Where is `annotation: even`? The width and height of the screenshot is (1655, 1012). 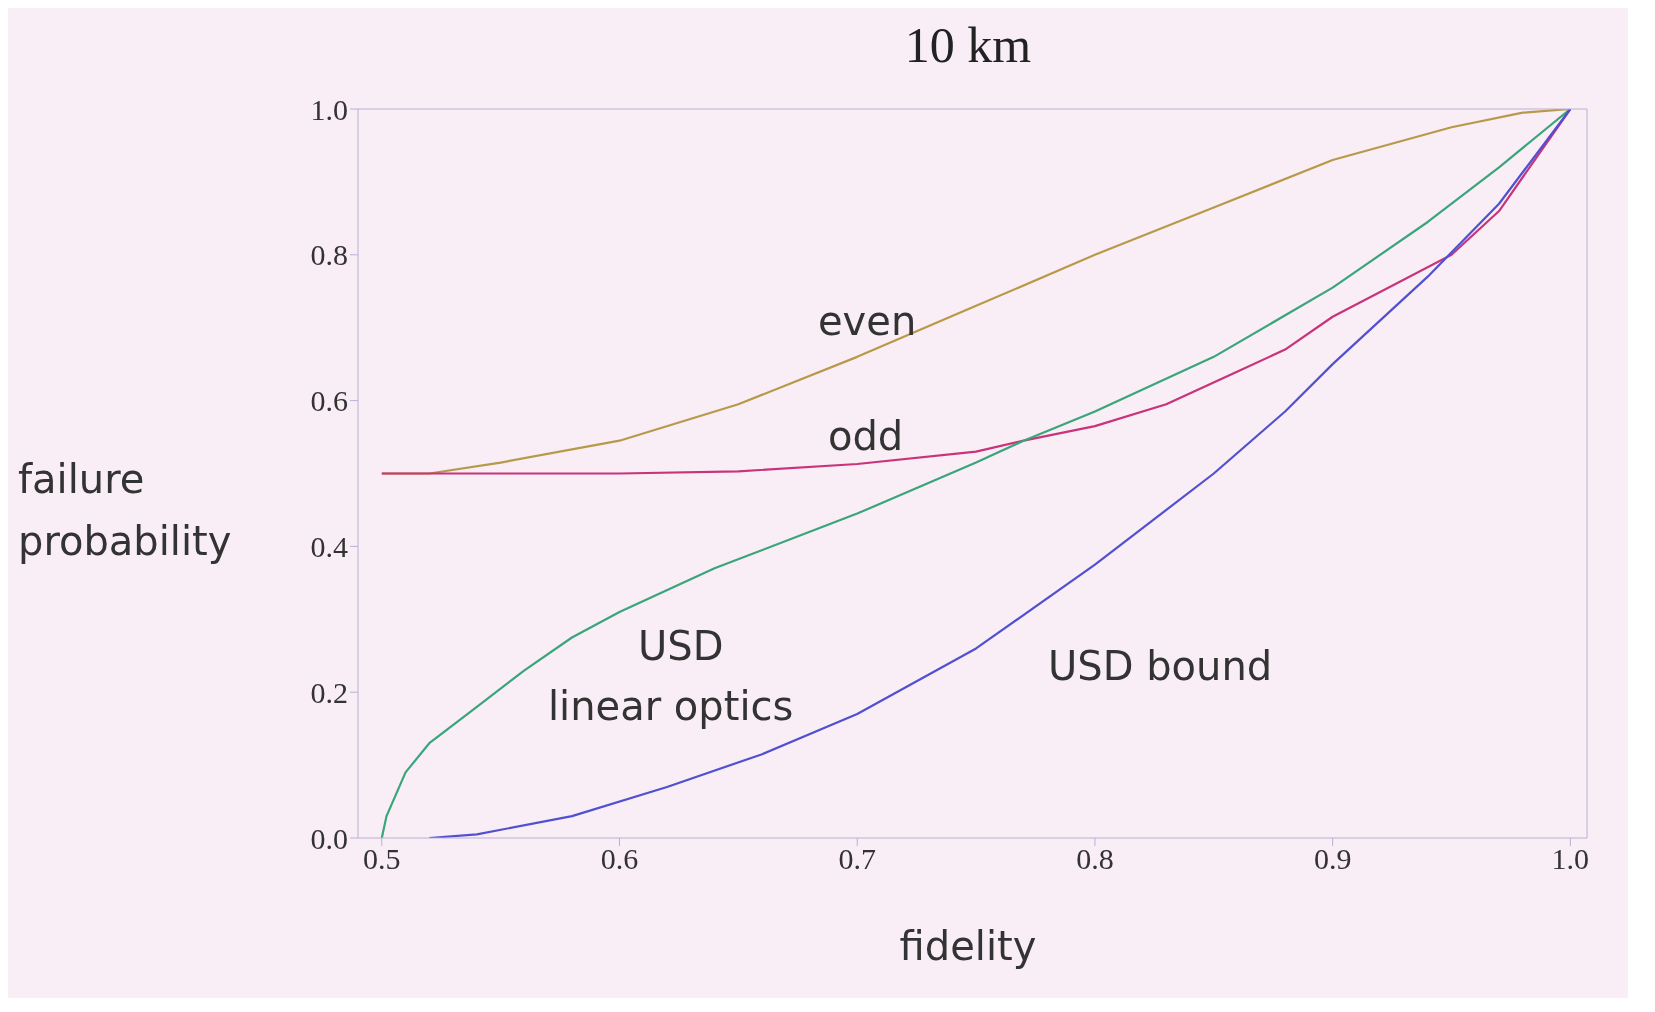
annotation: even is located at coordinates (867, 321).